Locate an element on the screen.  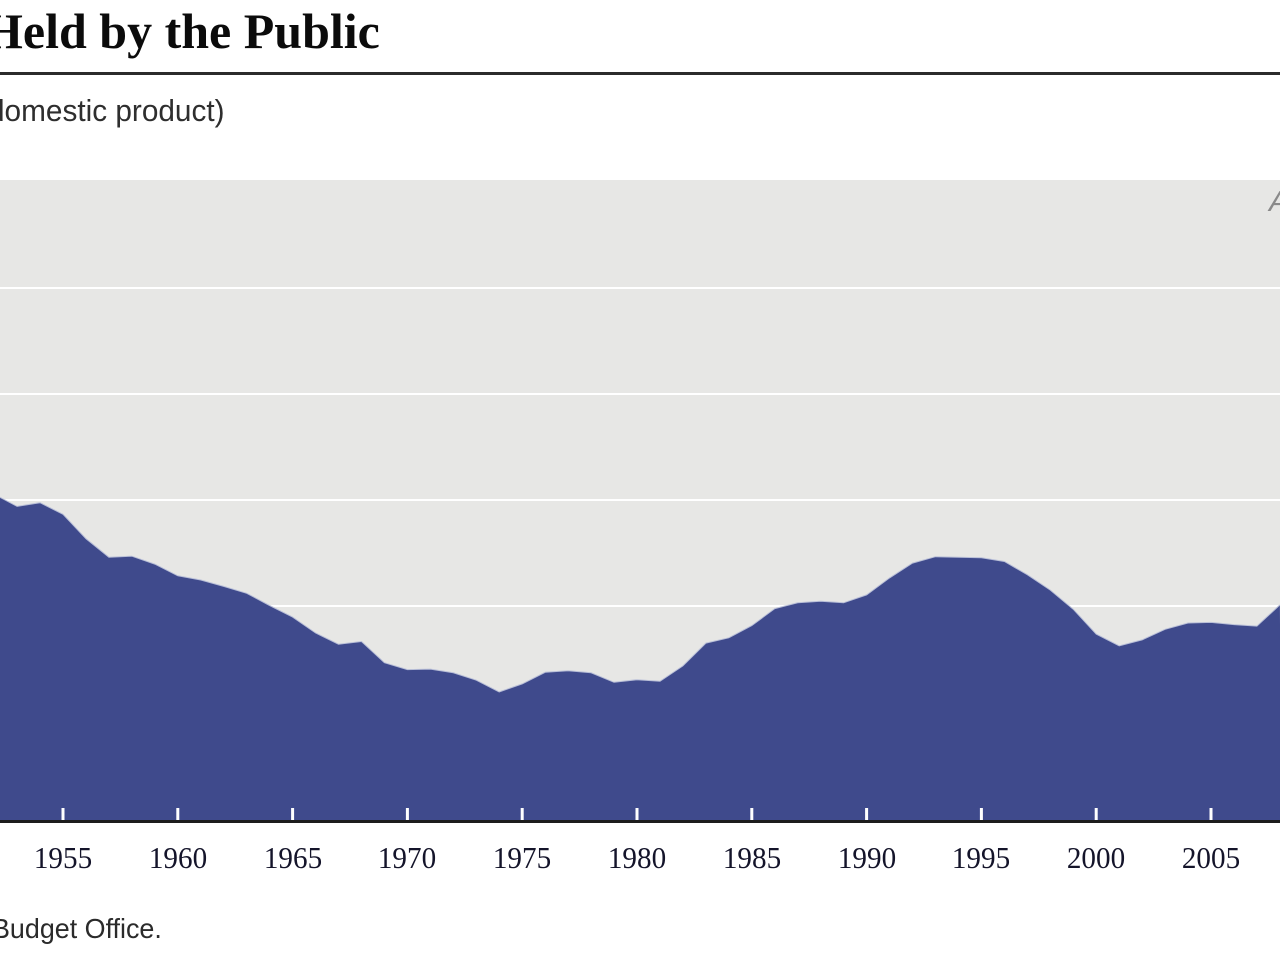
tick-2005 is located at coordinates (1211, 814).